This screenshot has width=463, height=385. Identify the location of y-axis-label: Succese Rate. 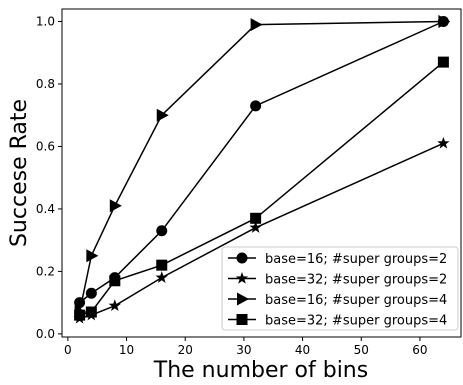
(19, 173).